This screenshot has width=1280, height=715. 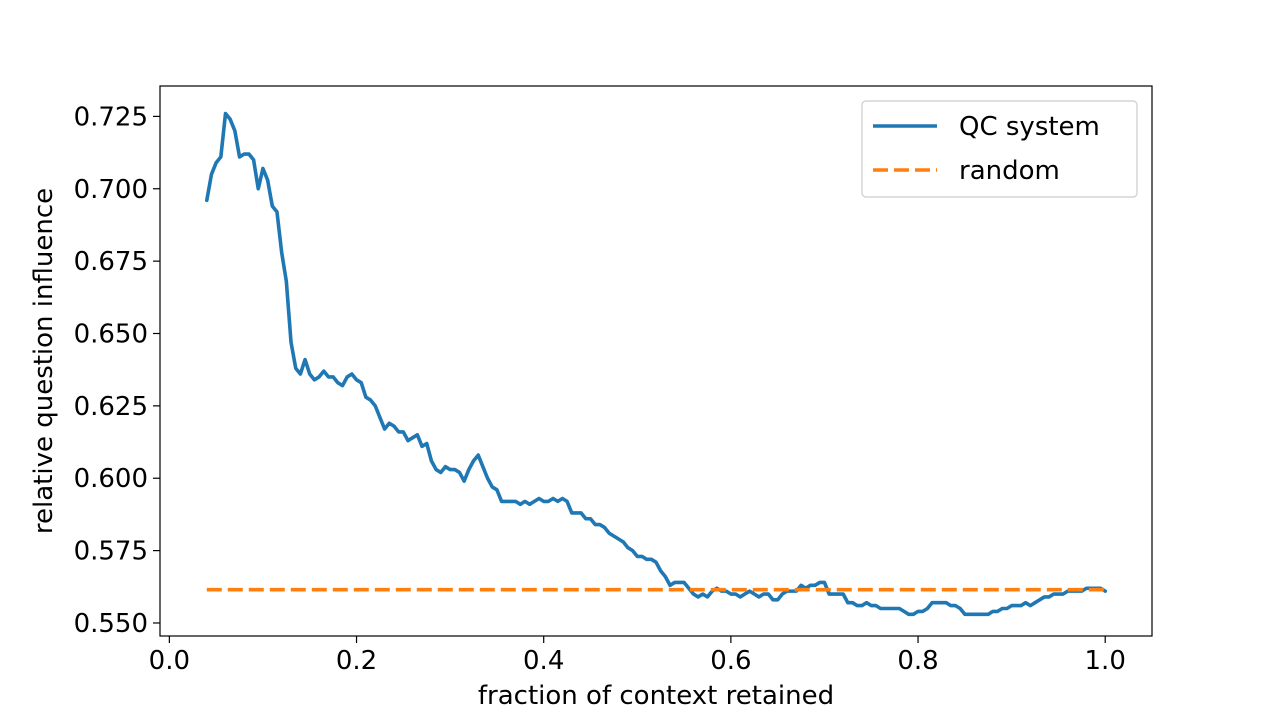 What do you see at coordinates (637, 656) in the screenshot?
I see `x-axis: 0.0 0.2 0.4 0.6 0.8 1.0` at bounding box center [637, 656].